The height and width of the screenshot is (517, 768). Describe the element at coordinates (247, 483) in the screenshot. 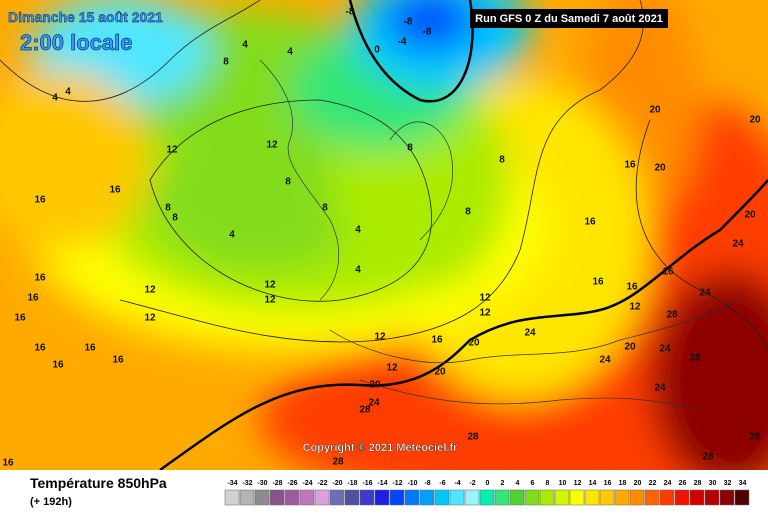

I see `legend-label: -32` at that location.